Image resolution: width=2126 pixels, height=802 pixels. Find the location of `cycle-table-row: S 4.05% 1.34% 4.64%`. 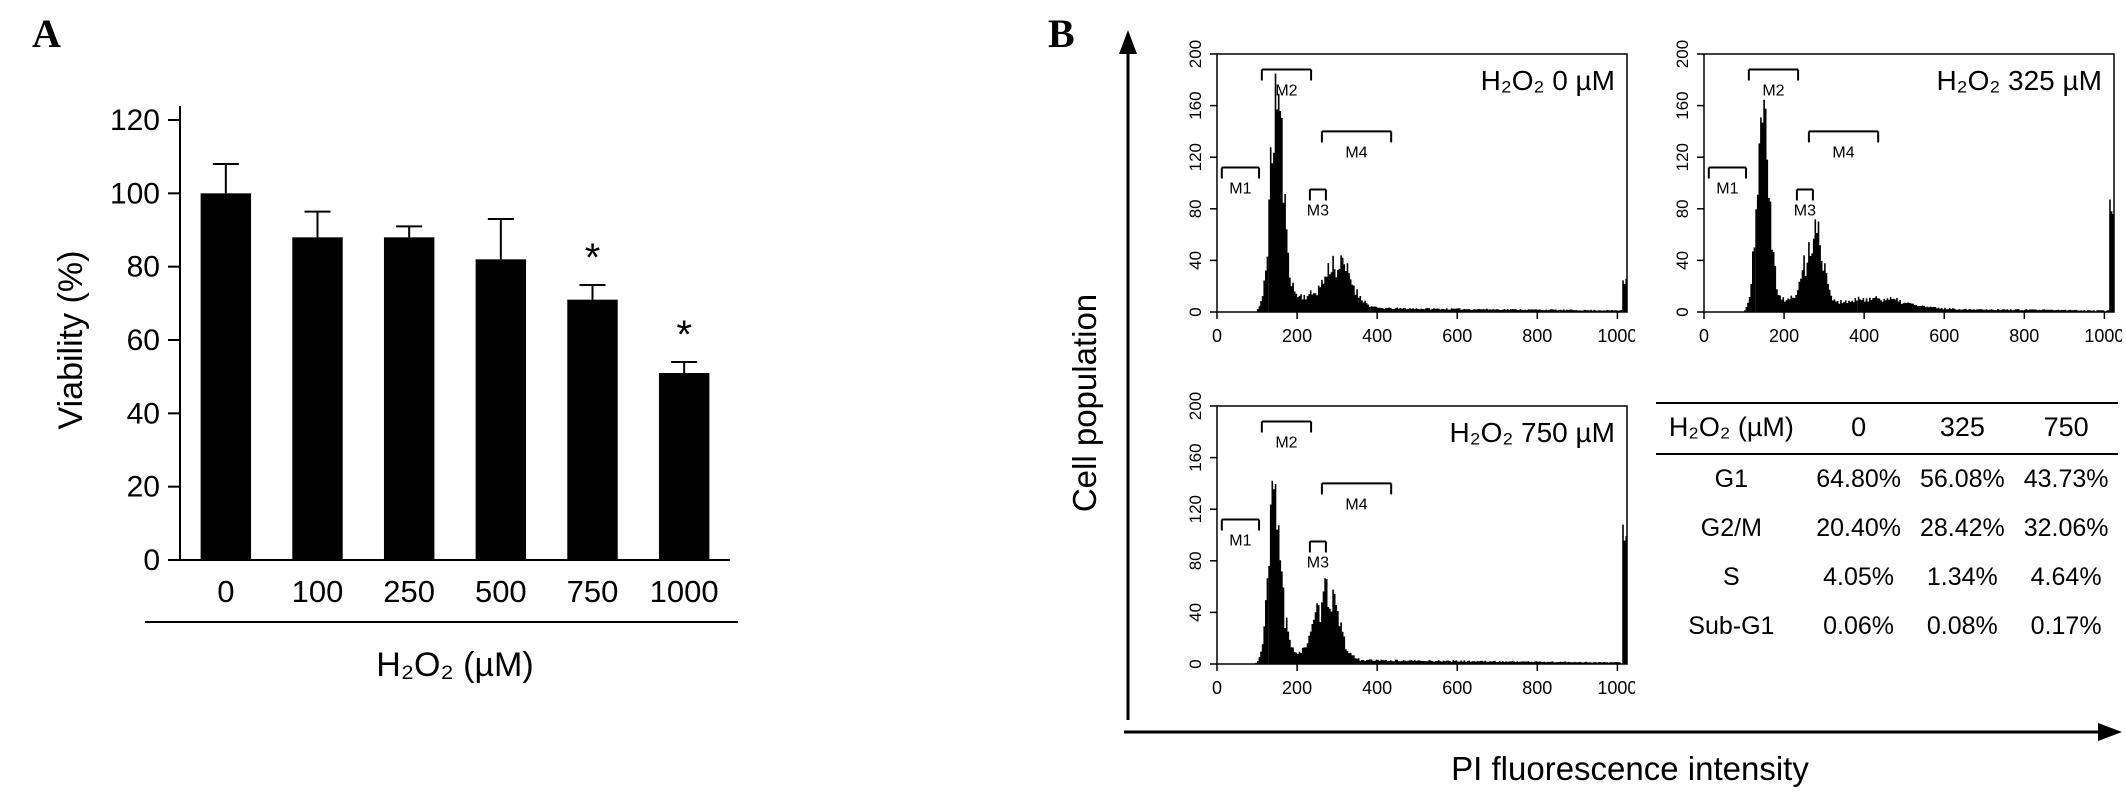

cycle-table-row: S 4.05% 1.34% 4.64% is located at coordinates (1887, 577).